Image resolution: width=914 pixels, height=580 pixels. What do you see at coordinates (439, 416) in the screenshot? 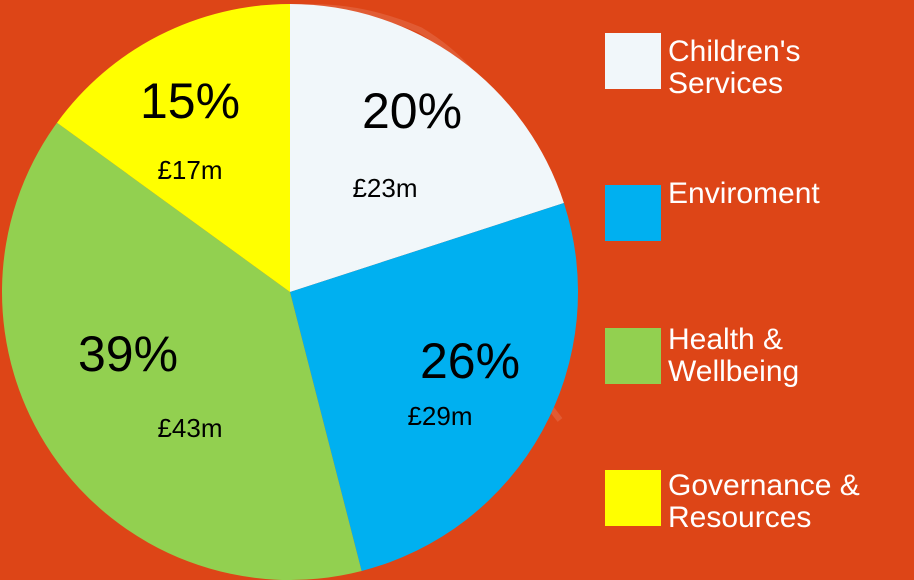
I see `amount-label: £29m` at bounding box center [439, 416].